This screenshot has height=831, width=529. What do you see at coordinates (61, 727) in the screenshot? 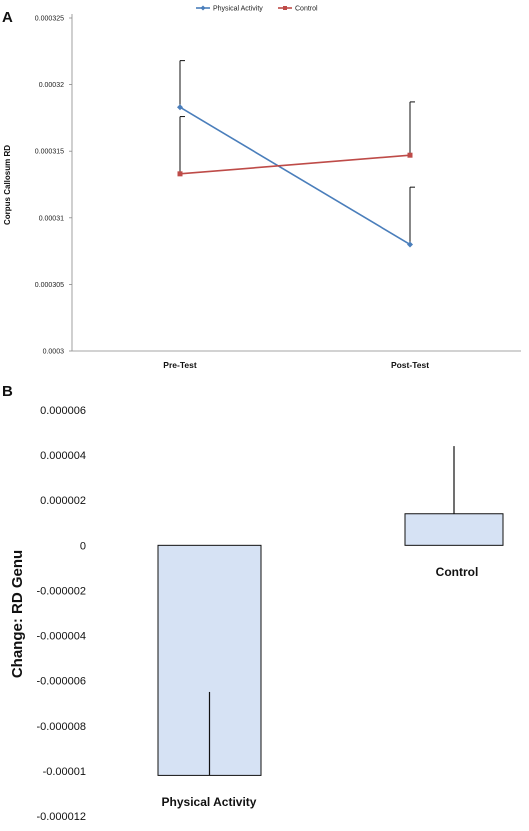
I see `y-tick-label: -0.000008` at bounding box center [61, 727].